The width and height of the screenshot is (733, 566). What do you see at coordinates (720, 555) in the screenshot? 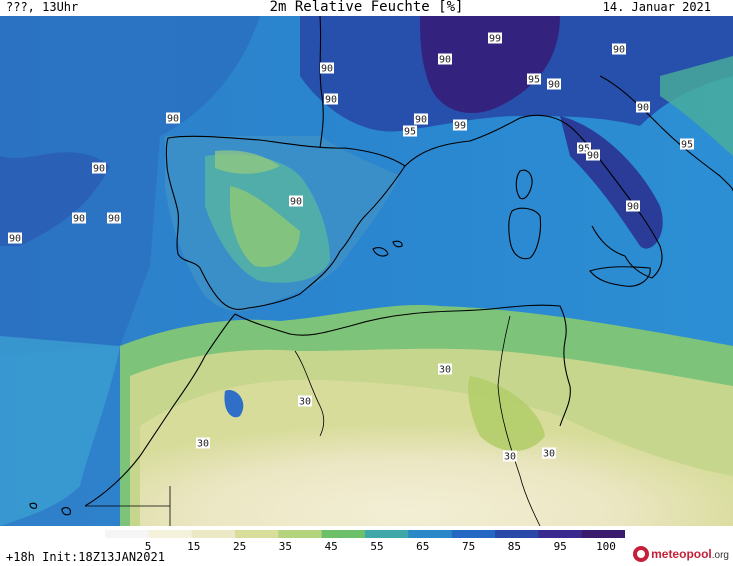
I see `logo-suffix-text: .org` at bounding box center [720, 555].